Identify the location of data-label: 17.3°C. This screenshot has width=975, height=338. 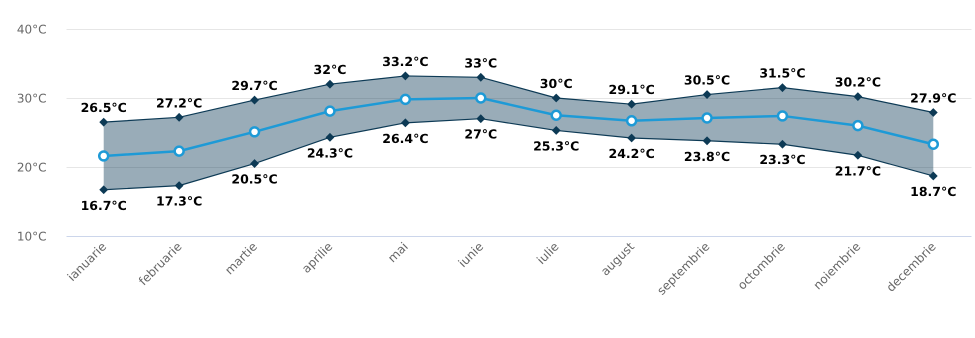
(179, 201).